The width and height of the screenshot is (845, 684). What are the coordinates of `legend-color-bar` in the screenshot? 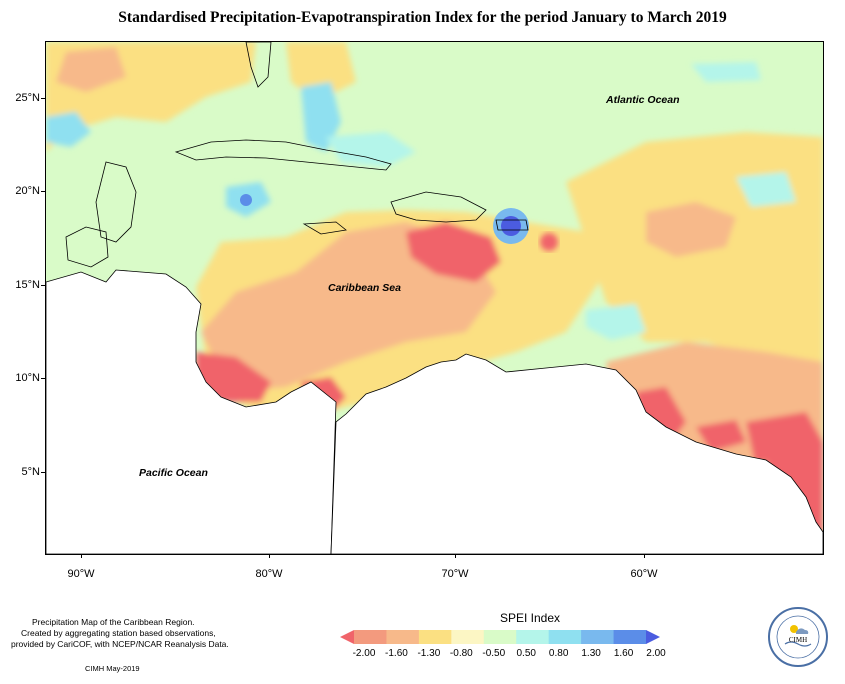 It's located at (500, 637).